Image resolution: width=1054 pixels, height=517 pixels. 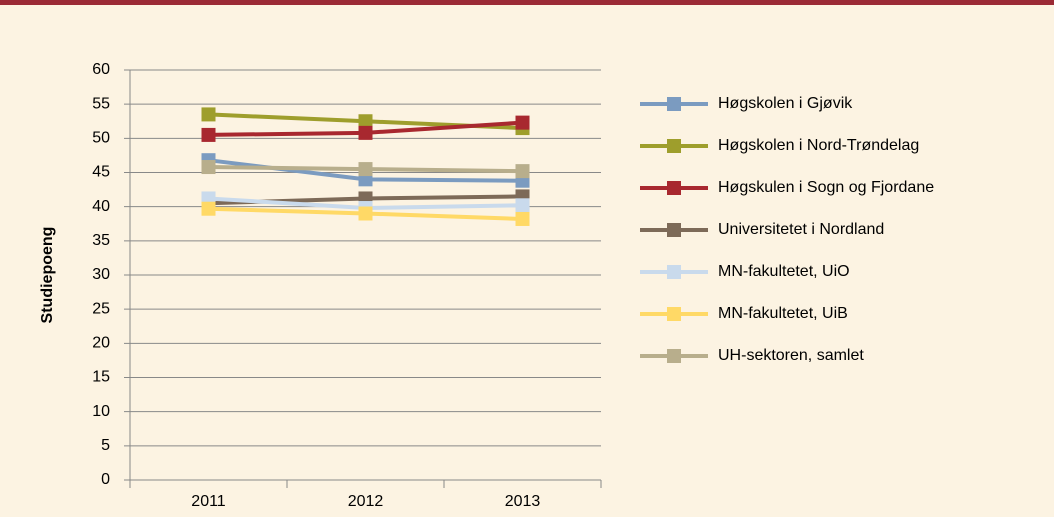 I want to click on y-tick-label: 25, so click(x=101, y=308).